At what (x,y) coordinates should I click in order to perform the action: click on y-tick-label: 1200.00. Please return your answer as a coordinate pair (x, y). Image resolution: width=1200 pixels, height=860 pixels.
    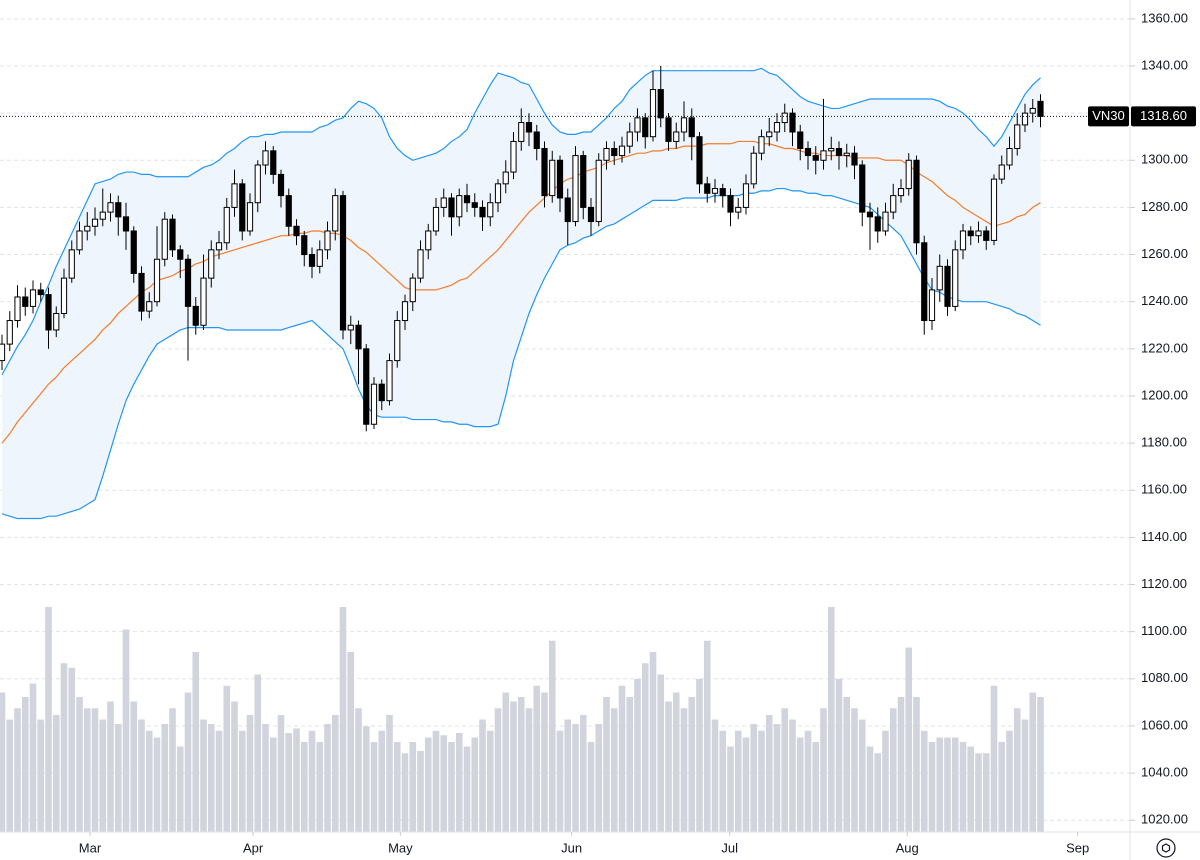
    Looking at the image, I should click on (1164, 394).